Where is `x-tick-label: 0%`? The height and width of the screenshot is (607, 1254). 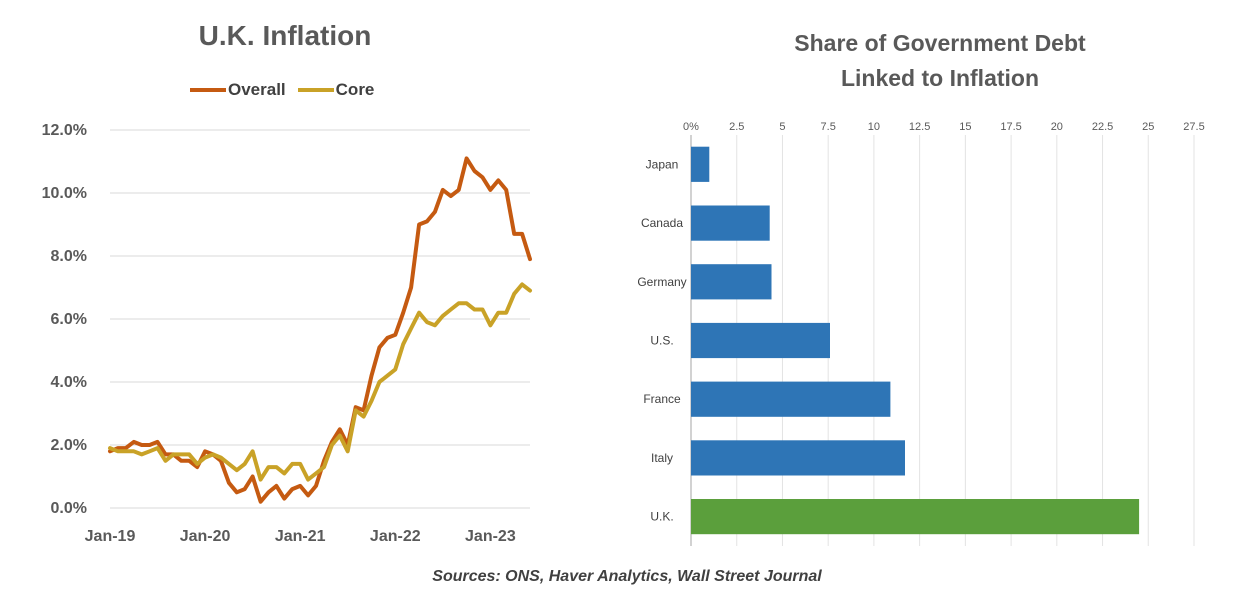 x-tick-label: 0% is located at coordinates (691, 127).